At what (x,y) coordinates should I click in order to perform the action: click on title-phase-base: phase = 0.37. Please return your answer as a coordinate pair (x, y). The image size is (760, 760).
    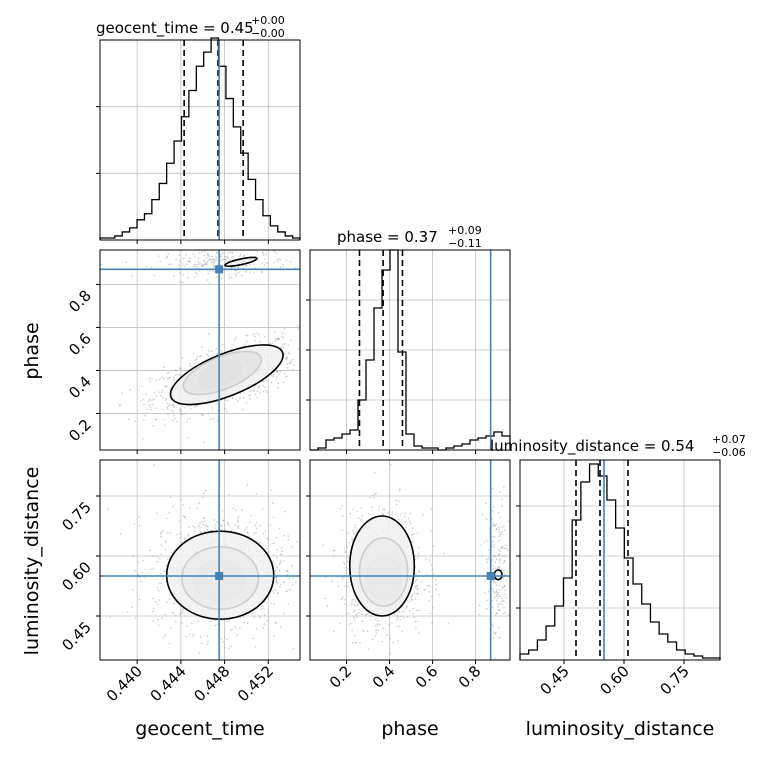
    Looking at the image, I should click on (387, 237).